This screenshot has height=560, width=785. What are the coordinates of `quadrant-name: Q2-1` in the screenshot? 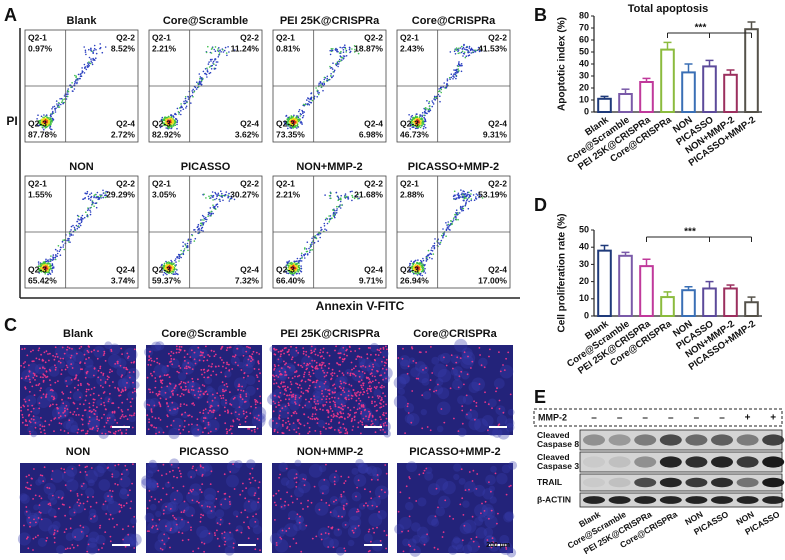 It's located at (285, 183).